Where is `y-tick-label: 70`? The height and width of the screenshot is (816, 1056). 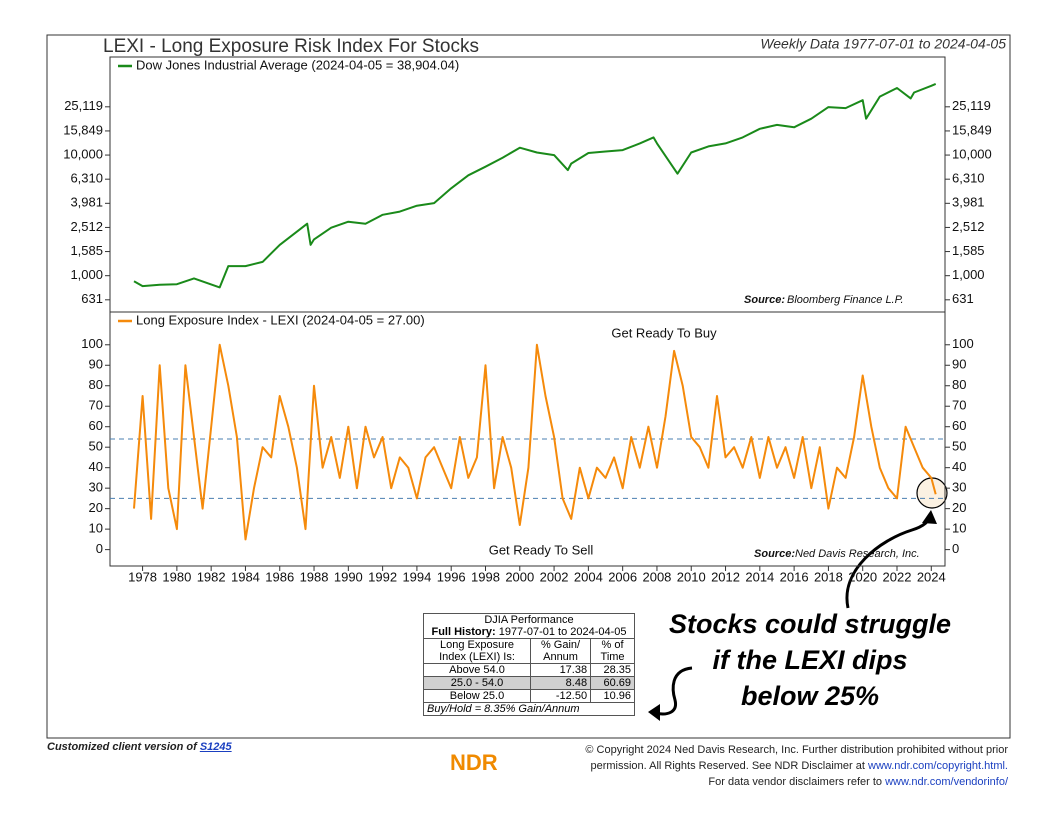 y-tick-label: 70 is located at coordinates (959, 405).